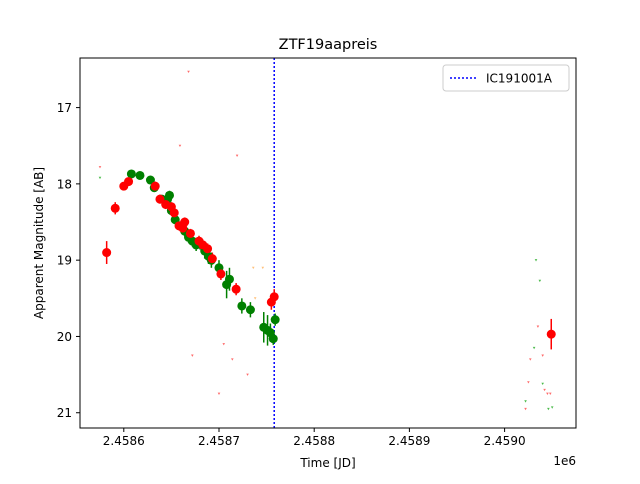 The height and width of the screenshot is (484, 640). I want to click on y-tick-label: 19, so click(64, 261).